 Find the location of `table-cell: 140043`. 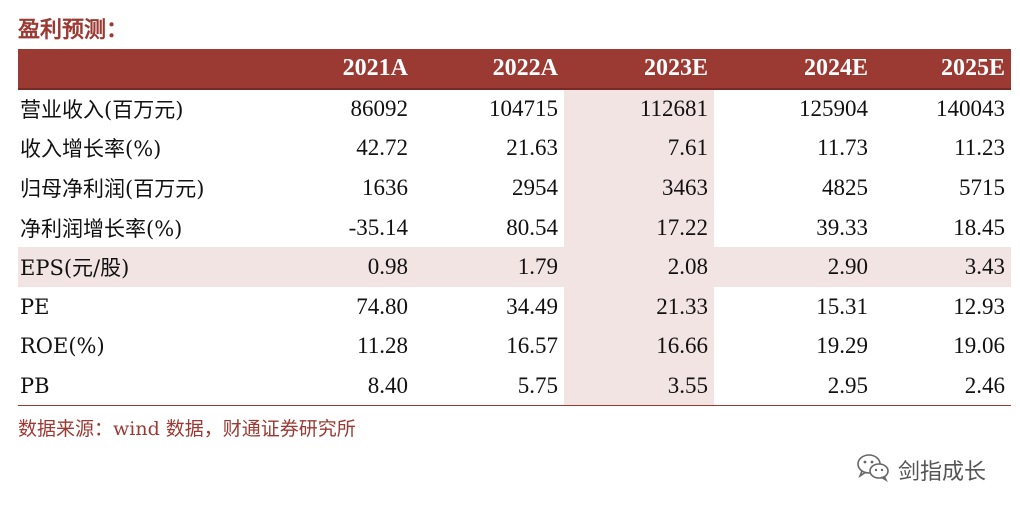

table-cell: 140043 is located at coordinates (970, 109).